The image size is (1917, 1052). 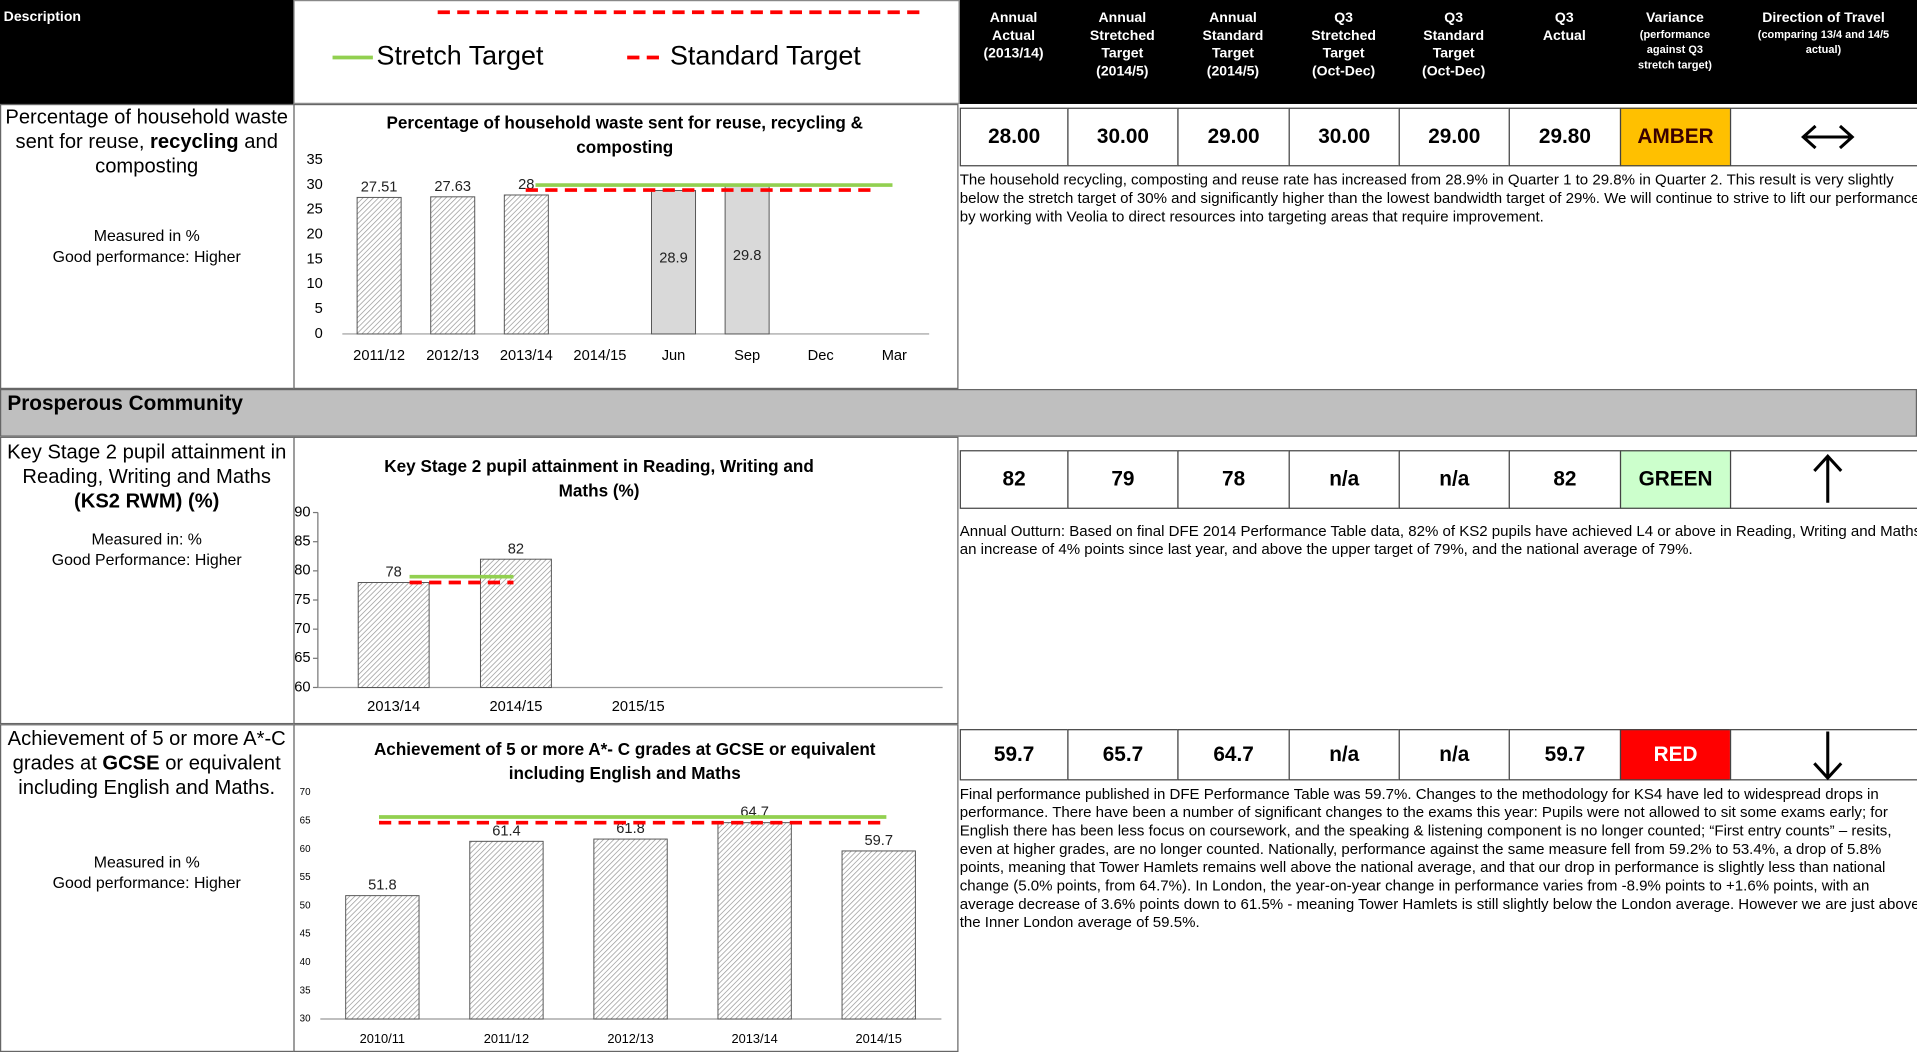 I want to click on legend-box, so click(x=626, y=52).